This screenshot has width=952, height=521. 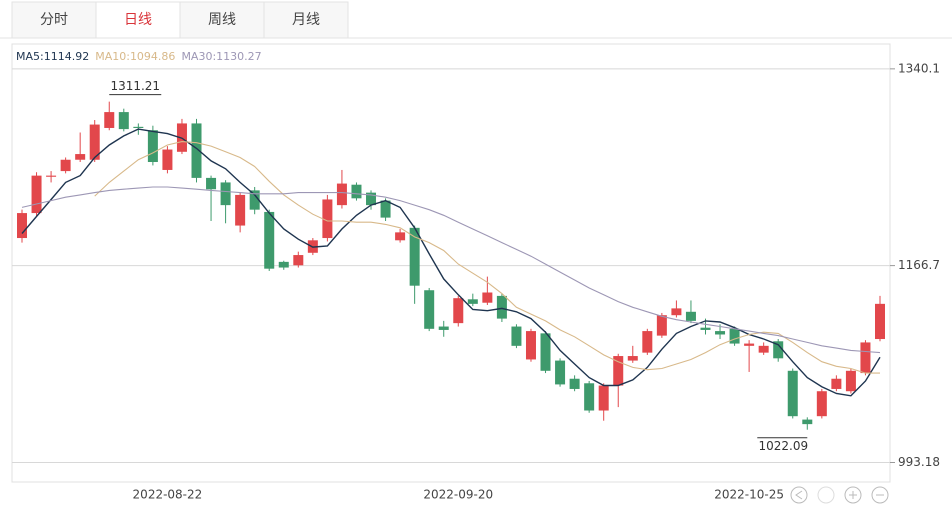 I want to click on tab-label: 月线, so click(x=306, y=20).